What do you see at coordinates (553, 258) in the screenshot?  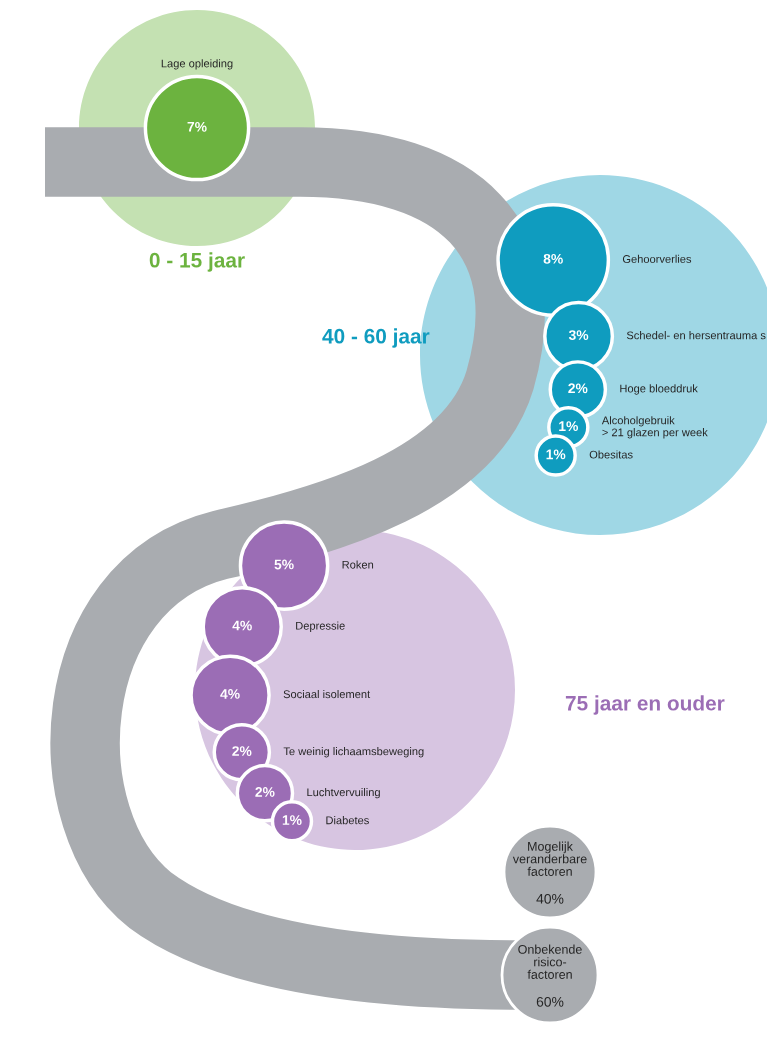 I see `data-label: 8%` at bounding box center [553, 258].